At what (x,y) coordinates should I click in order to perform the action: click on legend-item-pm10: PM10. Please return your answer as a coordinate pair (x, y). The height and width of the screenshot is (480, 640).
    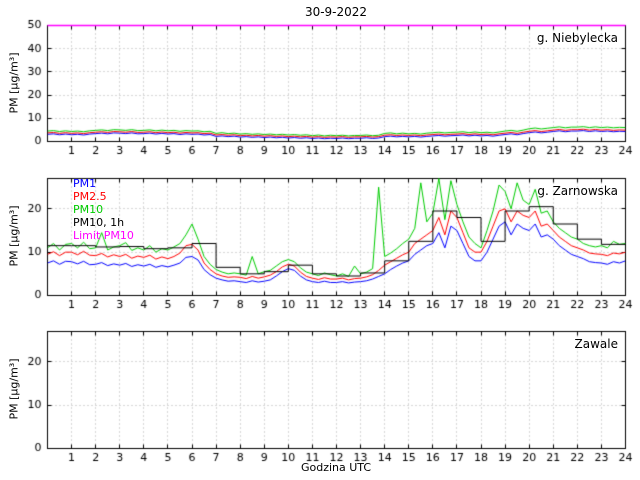
    Looking at the image, I should click on (88, 209).